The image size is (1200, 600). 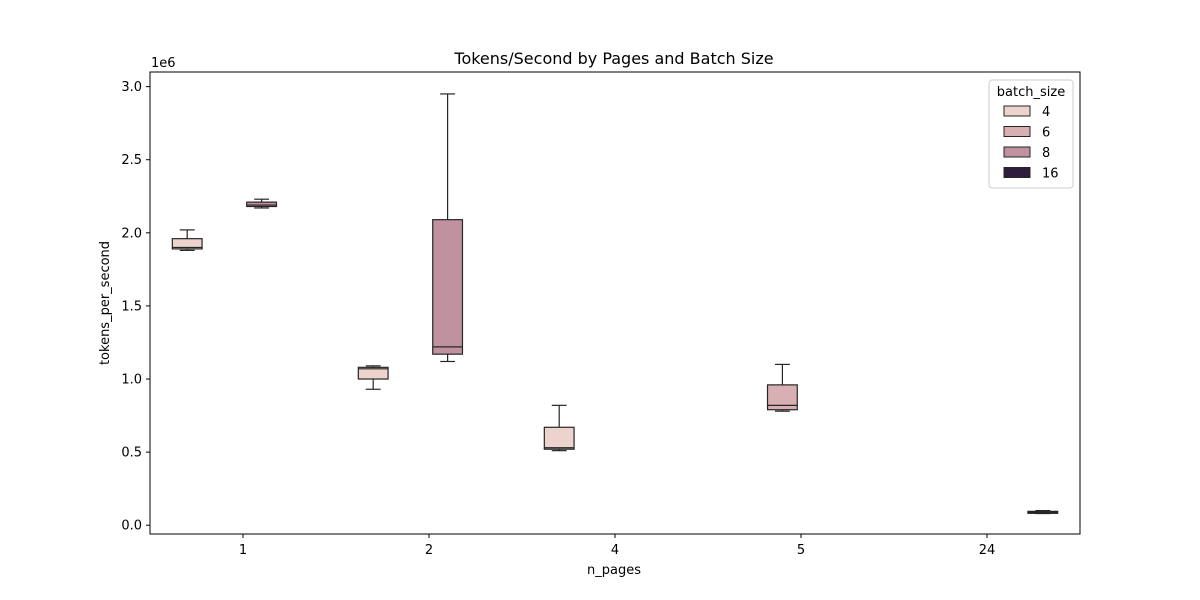 What do you see at coordinates (131, 306) in the screenshot?
I see `y-tick-label: 1.5` at bounding box center [131, 306].